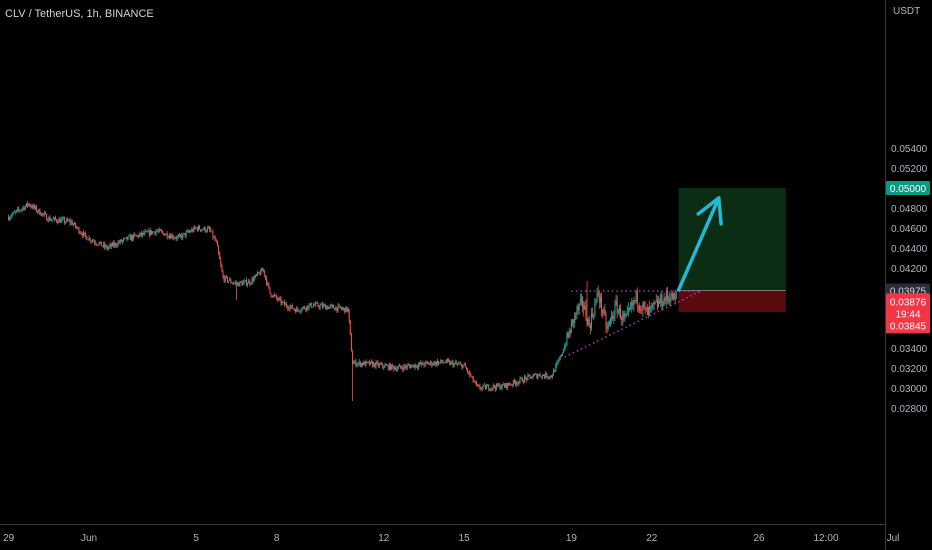  I want to click on time-tick-label: Jul, so click(893, 538).